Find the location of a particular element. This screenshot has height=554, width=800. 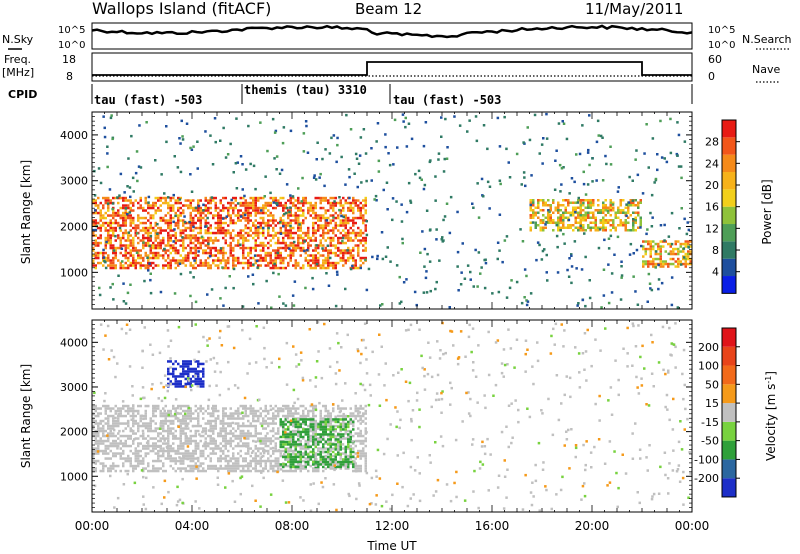

freq-frame is located at coordinates (392, 67).